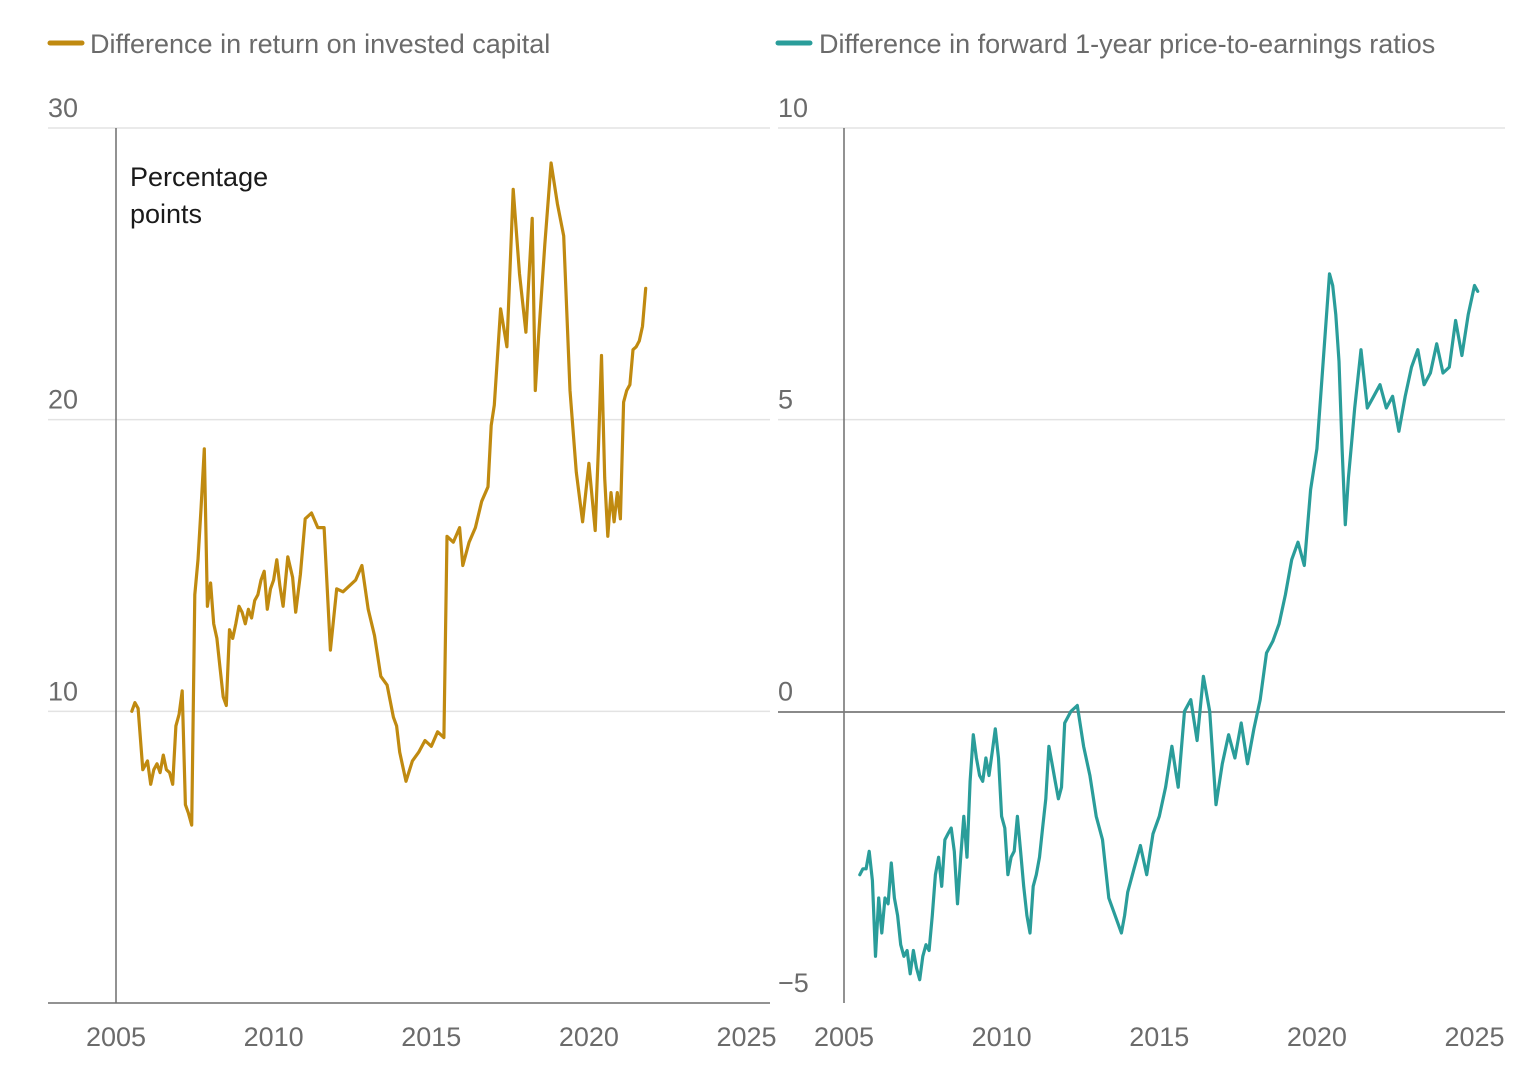  Describe the element at coordinates (785, 691) in the screenshot. I see `pe-y-tick-label: 0` at that location.